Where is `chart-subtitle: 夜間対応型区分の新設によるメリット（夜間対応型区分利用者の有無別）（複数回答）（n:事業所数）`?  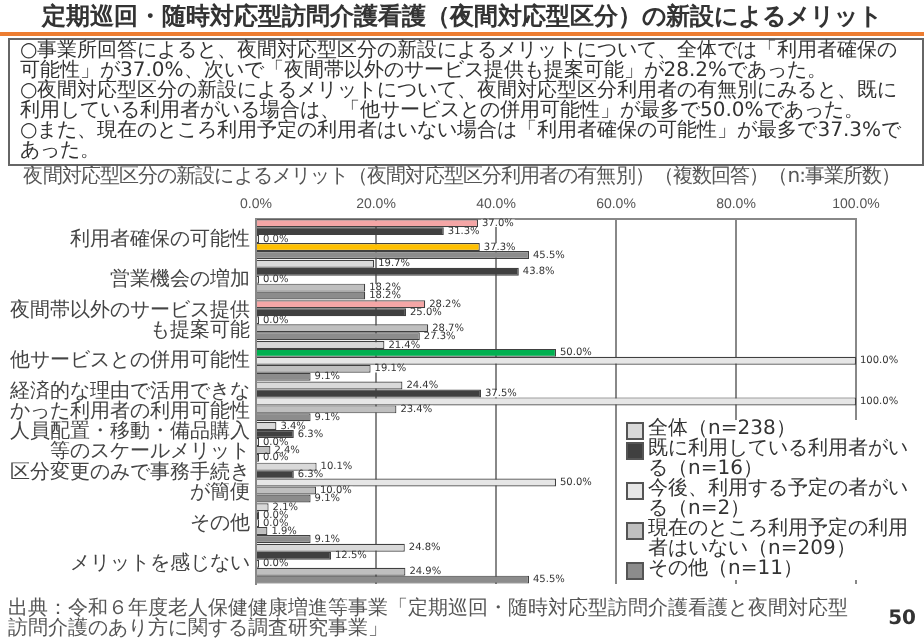
chart-subtitle: 夜間対応型区分の新設によるメリット（夜間対応型区分利用者の有無別）（複数回答）（n:事業所数） is located at coordinates (462, 177).